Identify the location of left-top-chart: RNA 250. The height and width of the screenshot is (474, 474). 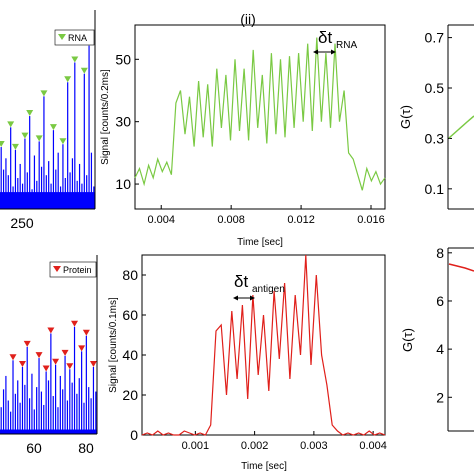
(48, 120).